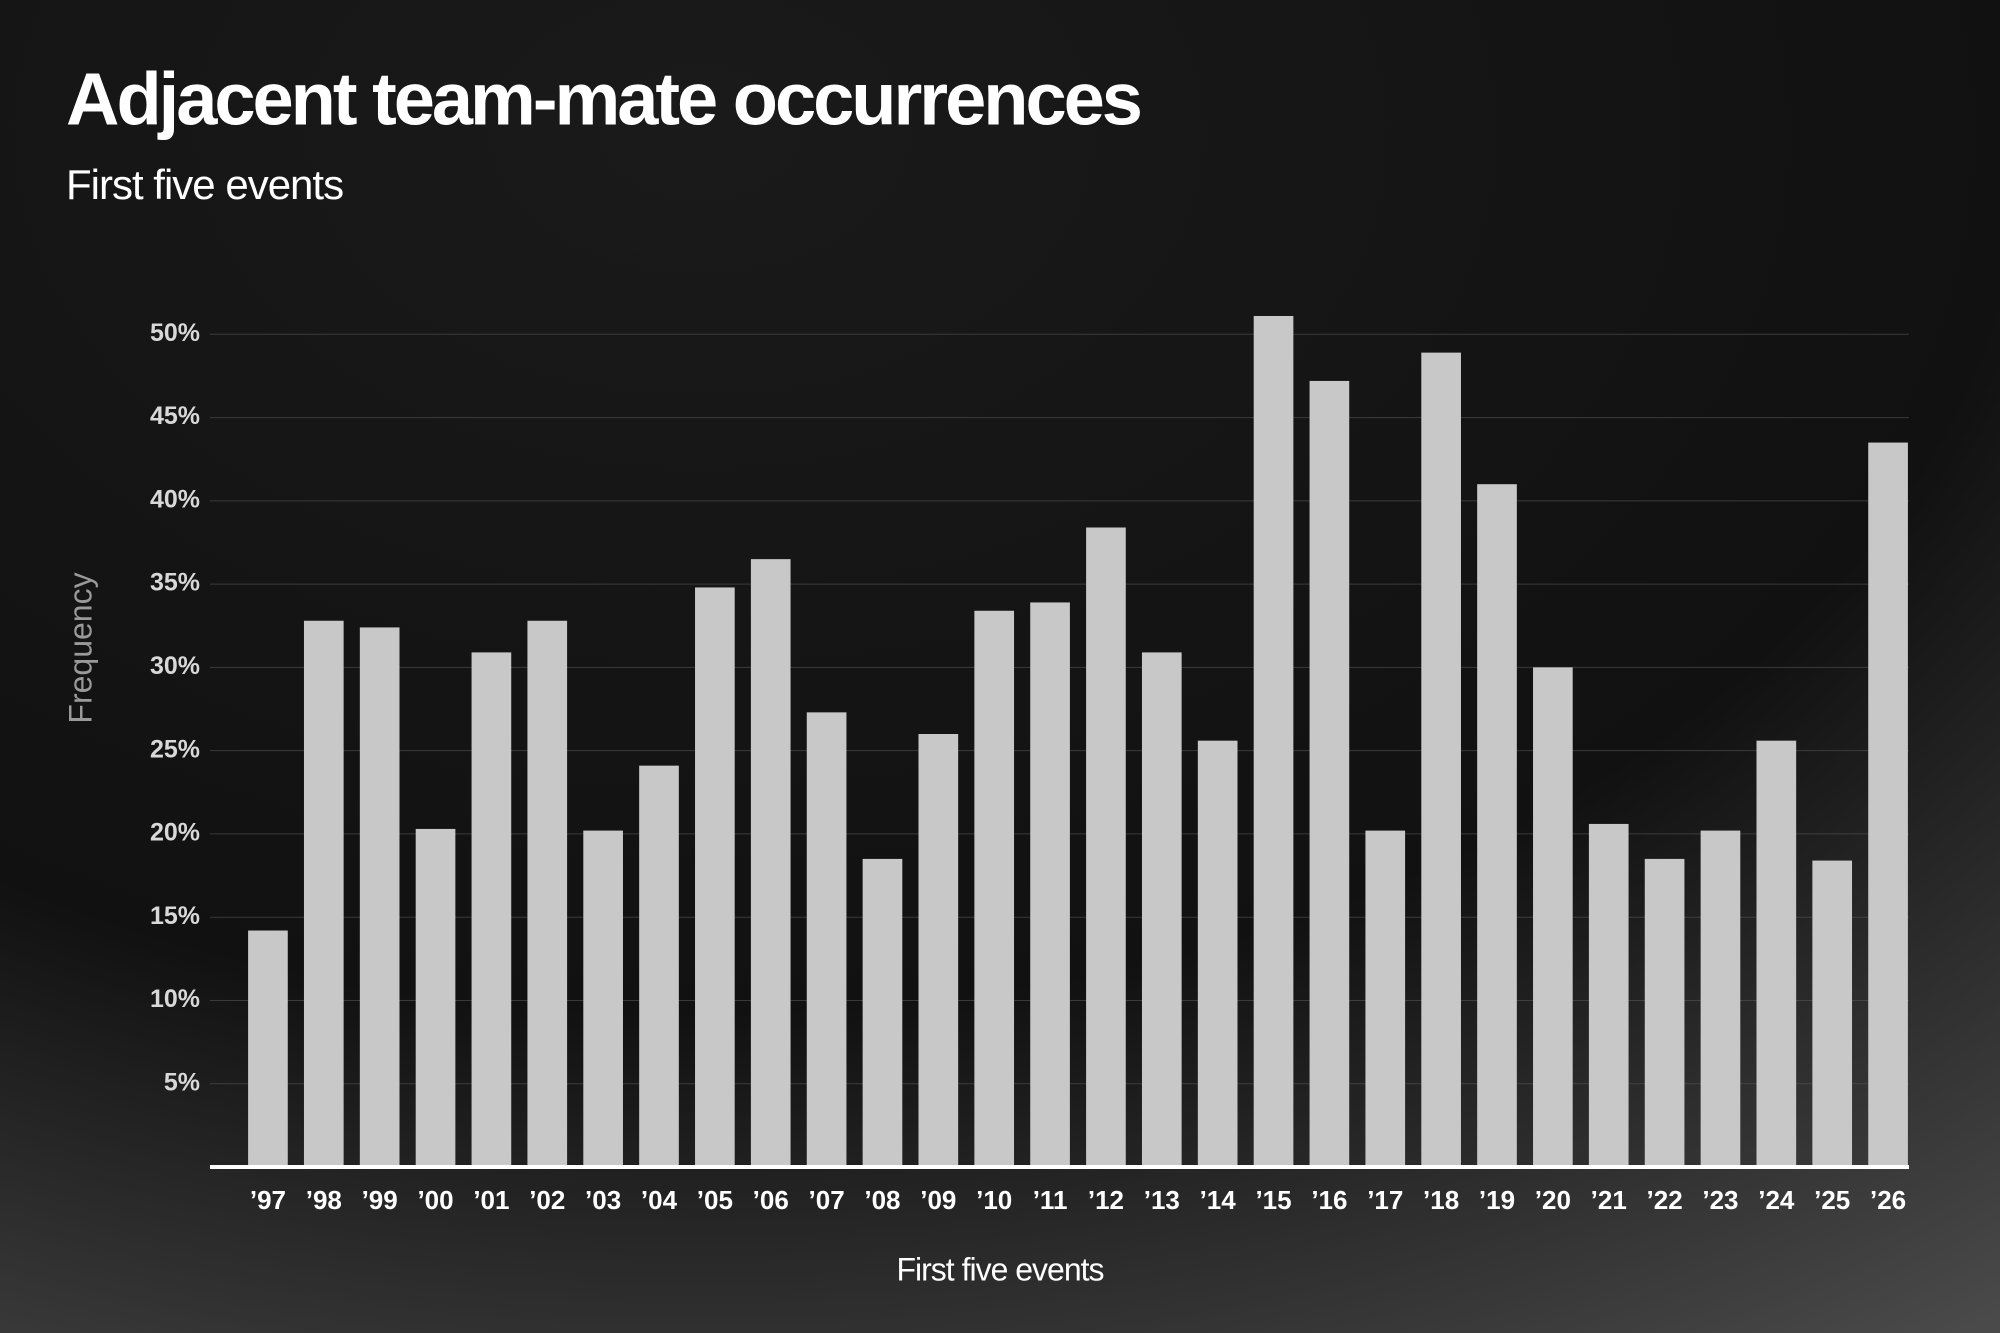 This screenshot has width=2000, height=1333. I want to click on x-tick-label: ’12, so click(1106, 1200).